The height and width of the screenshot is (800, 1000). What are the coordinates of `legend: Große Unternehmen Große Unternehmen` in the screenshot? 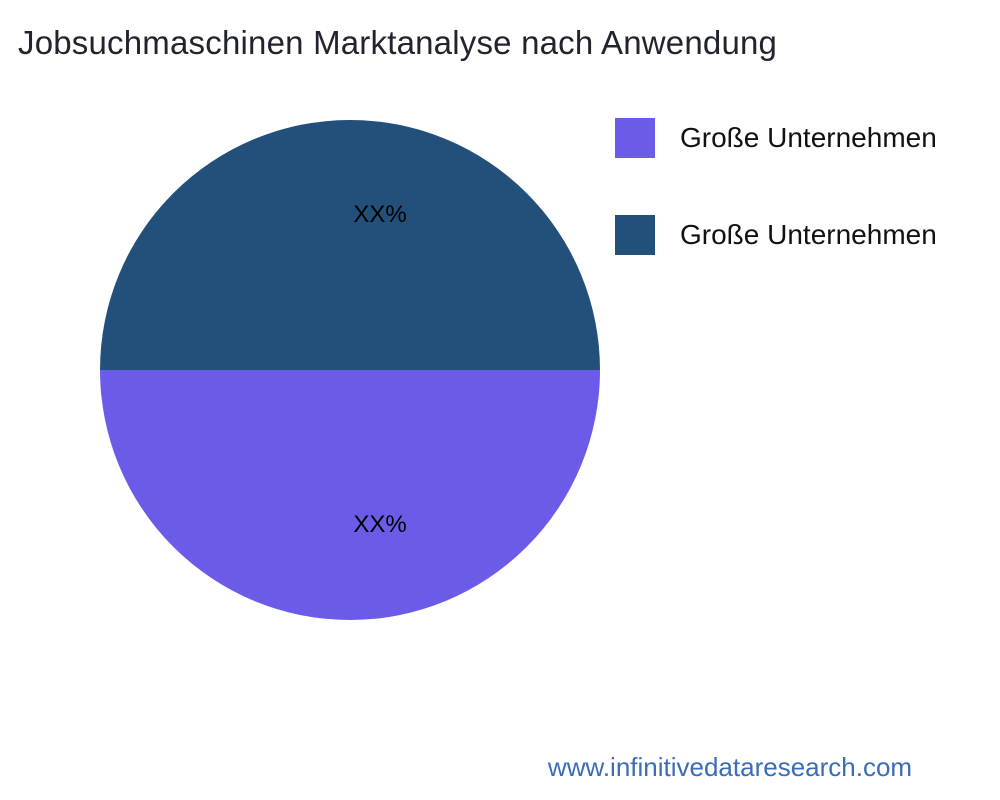 It's located at (776, 186).